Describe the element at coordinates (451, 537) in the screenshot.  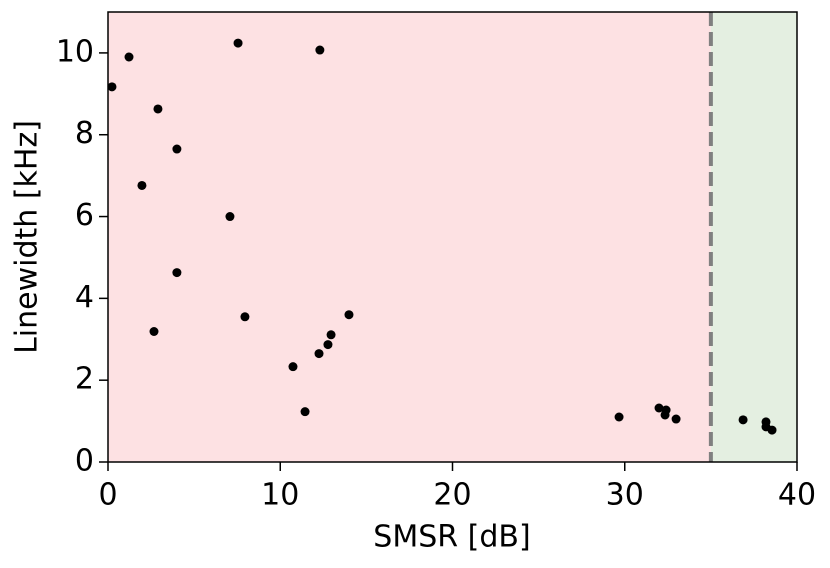
I see `x-axis-label: SMSR [dB]` at that location.